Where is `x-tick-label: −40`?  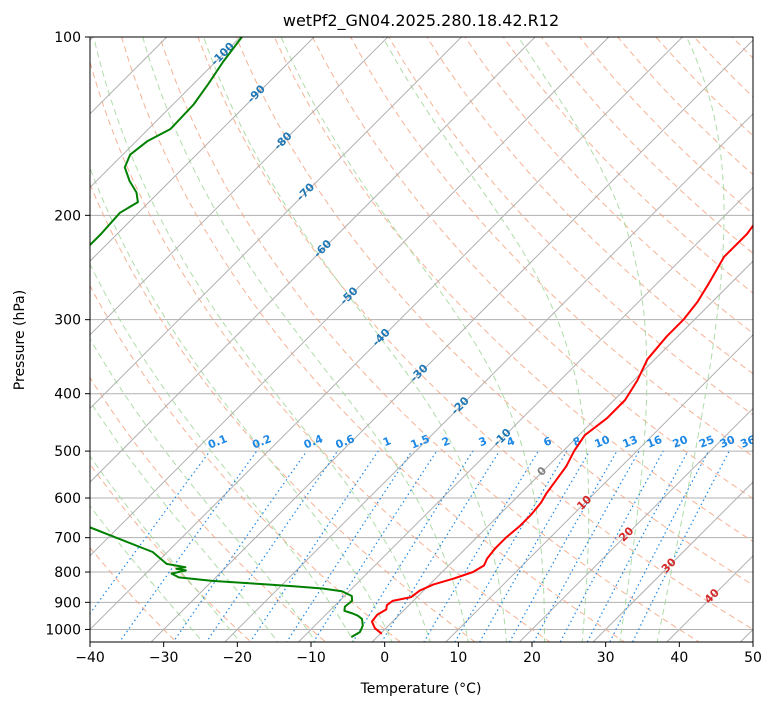
x-tick-label: −40 is located at coordinates (90, 658).